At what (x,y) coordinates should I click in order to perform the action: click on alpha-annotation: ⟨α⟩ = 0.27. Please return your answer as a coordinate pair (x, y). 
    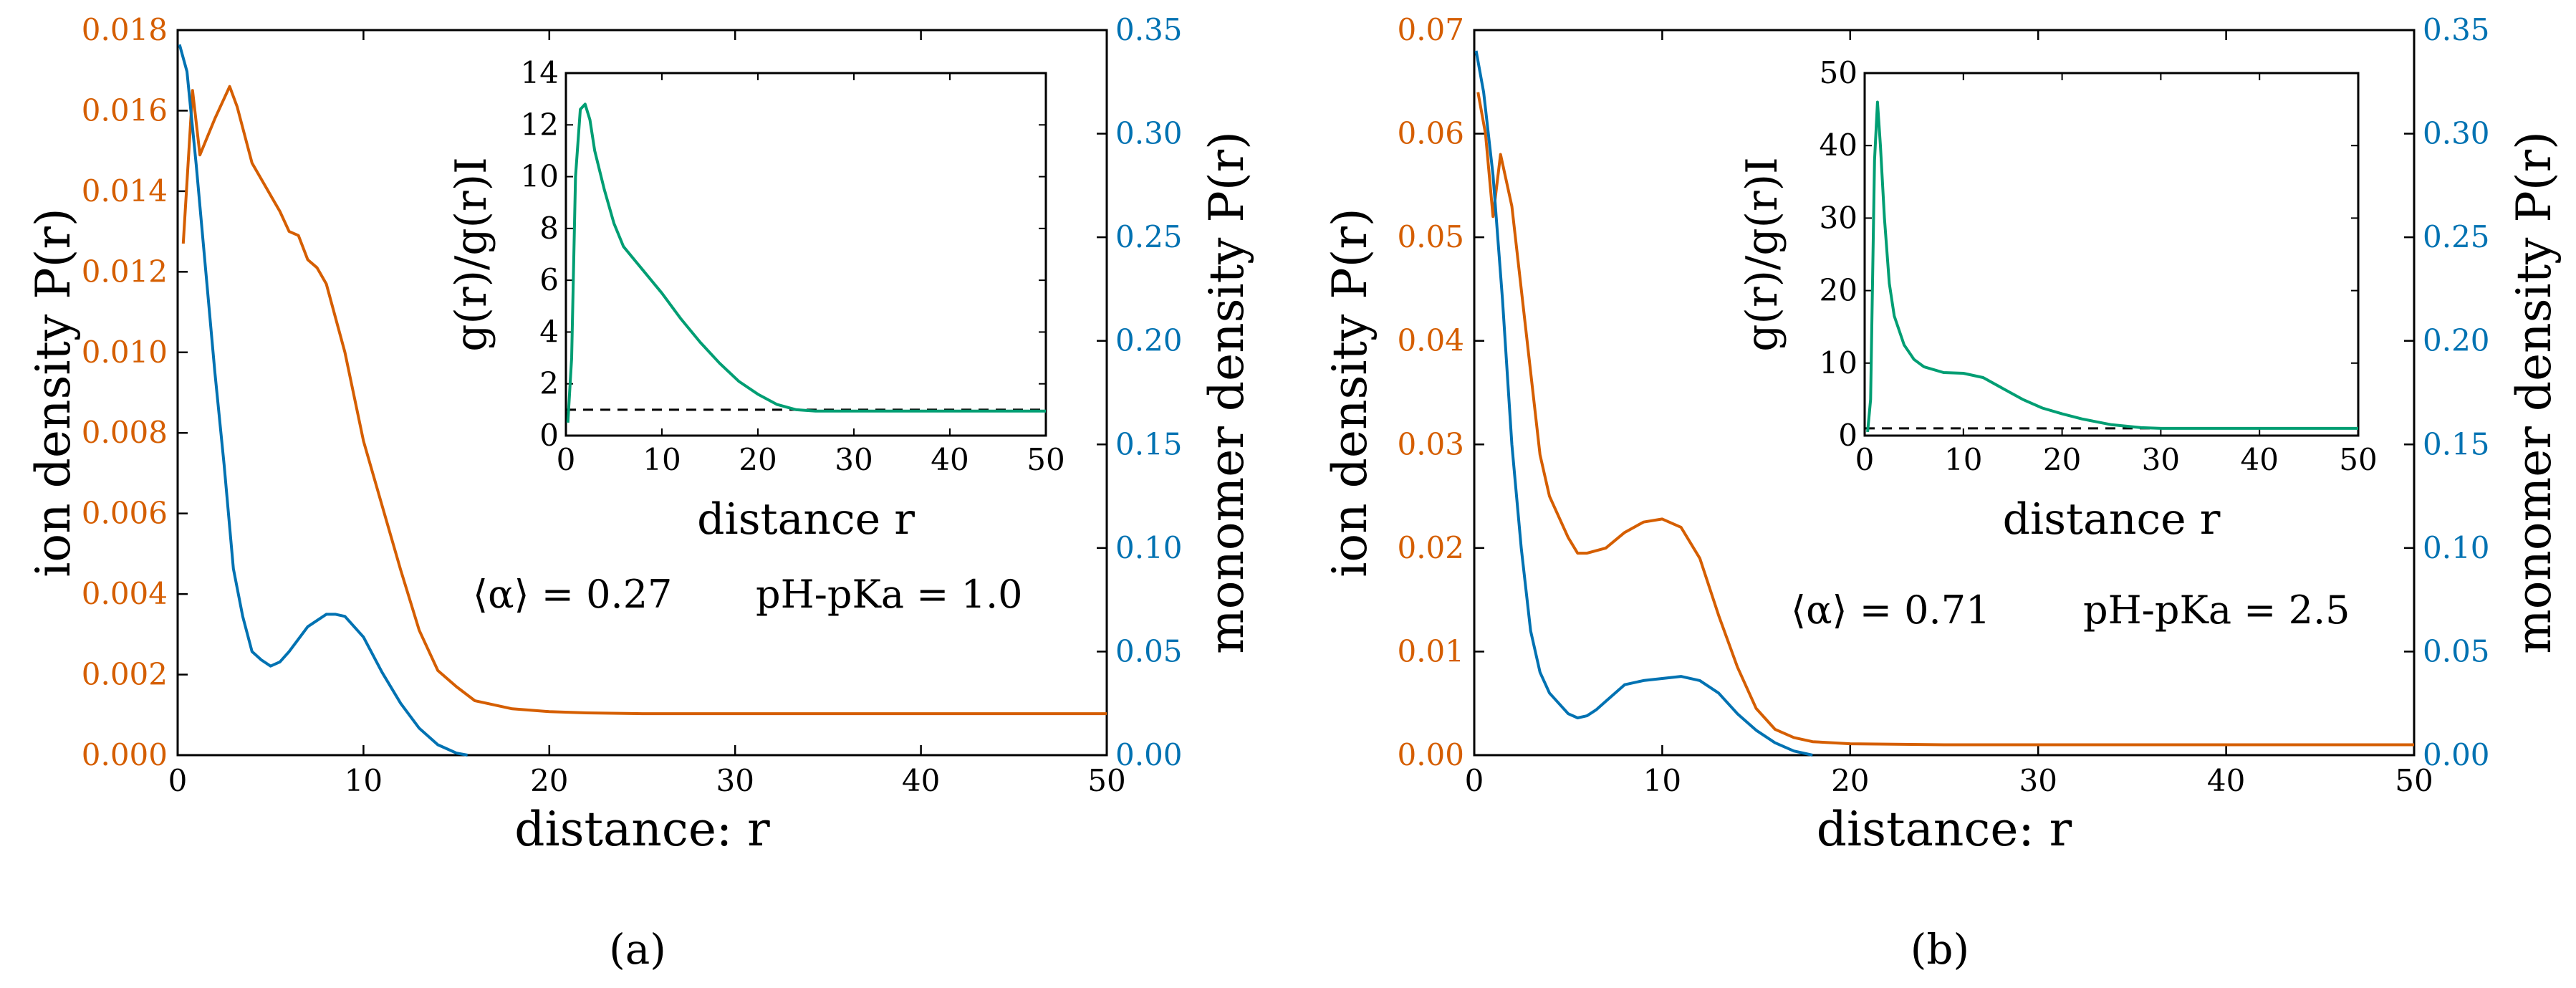
    Looking at the image, I should click on (573, 594).